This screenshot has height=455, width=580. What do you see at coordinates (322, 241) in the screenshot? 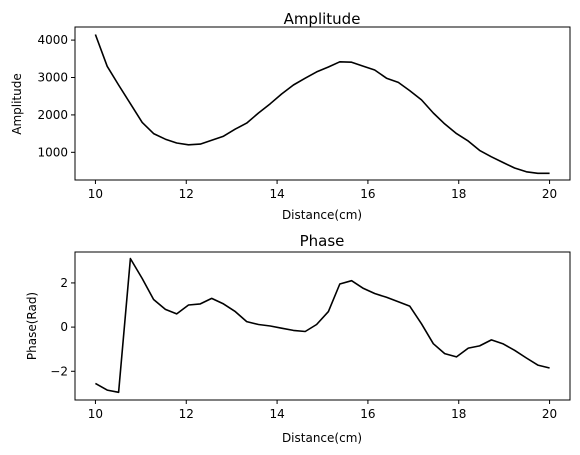
I see `chart-title: Phase` at bounding box center [322, 241].